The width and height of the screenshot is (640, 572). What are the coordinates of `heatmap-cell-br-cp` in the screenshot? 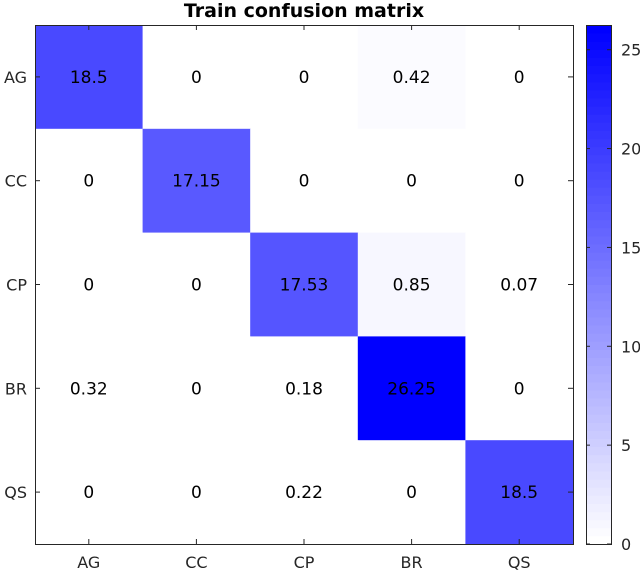 It's located at (304, 388).